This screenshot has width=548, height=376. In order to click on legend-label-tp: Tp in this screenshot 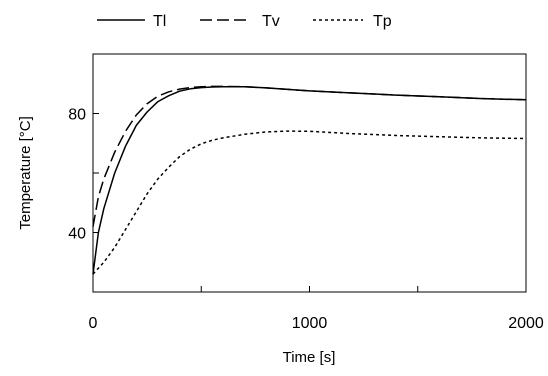, I will do `click(382, 21)`.